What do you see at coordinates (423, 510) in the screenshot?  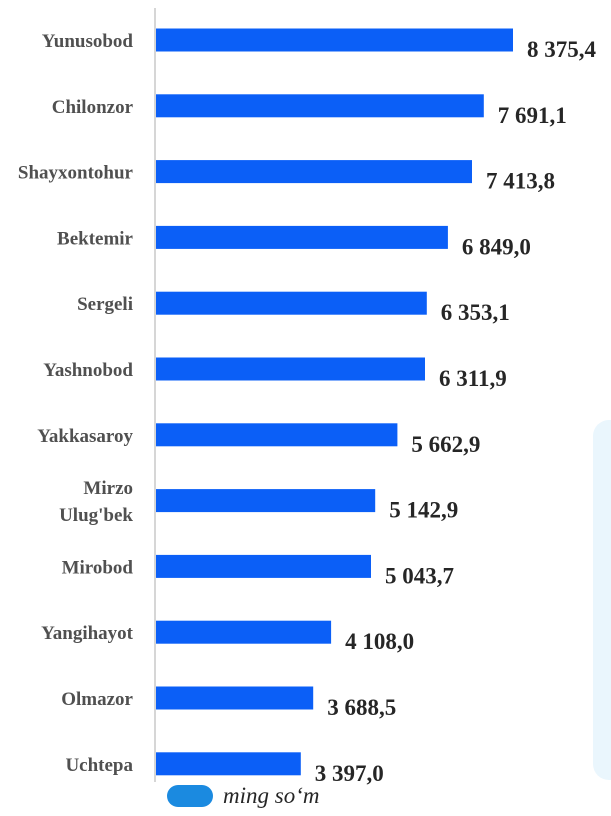 I see `value-label: 5 142,9` at bounding box center [423, 510].